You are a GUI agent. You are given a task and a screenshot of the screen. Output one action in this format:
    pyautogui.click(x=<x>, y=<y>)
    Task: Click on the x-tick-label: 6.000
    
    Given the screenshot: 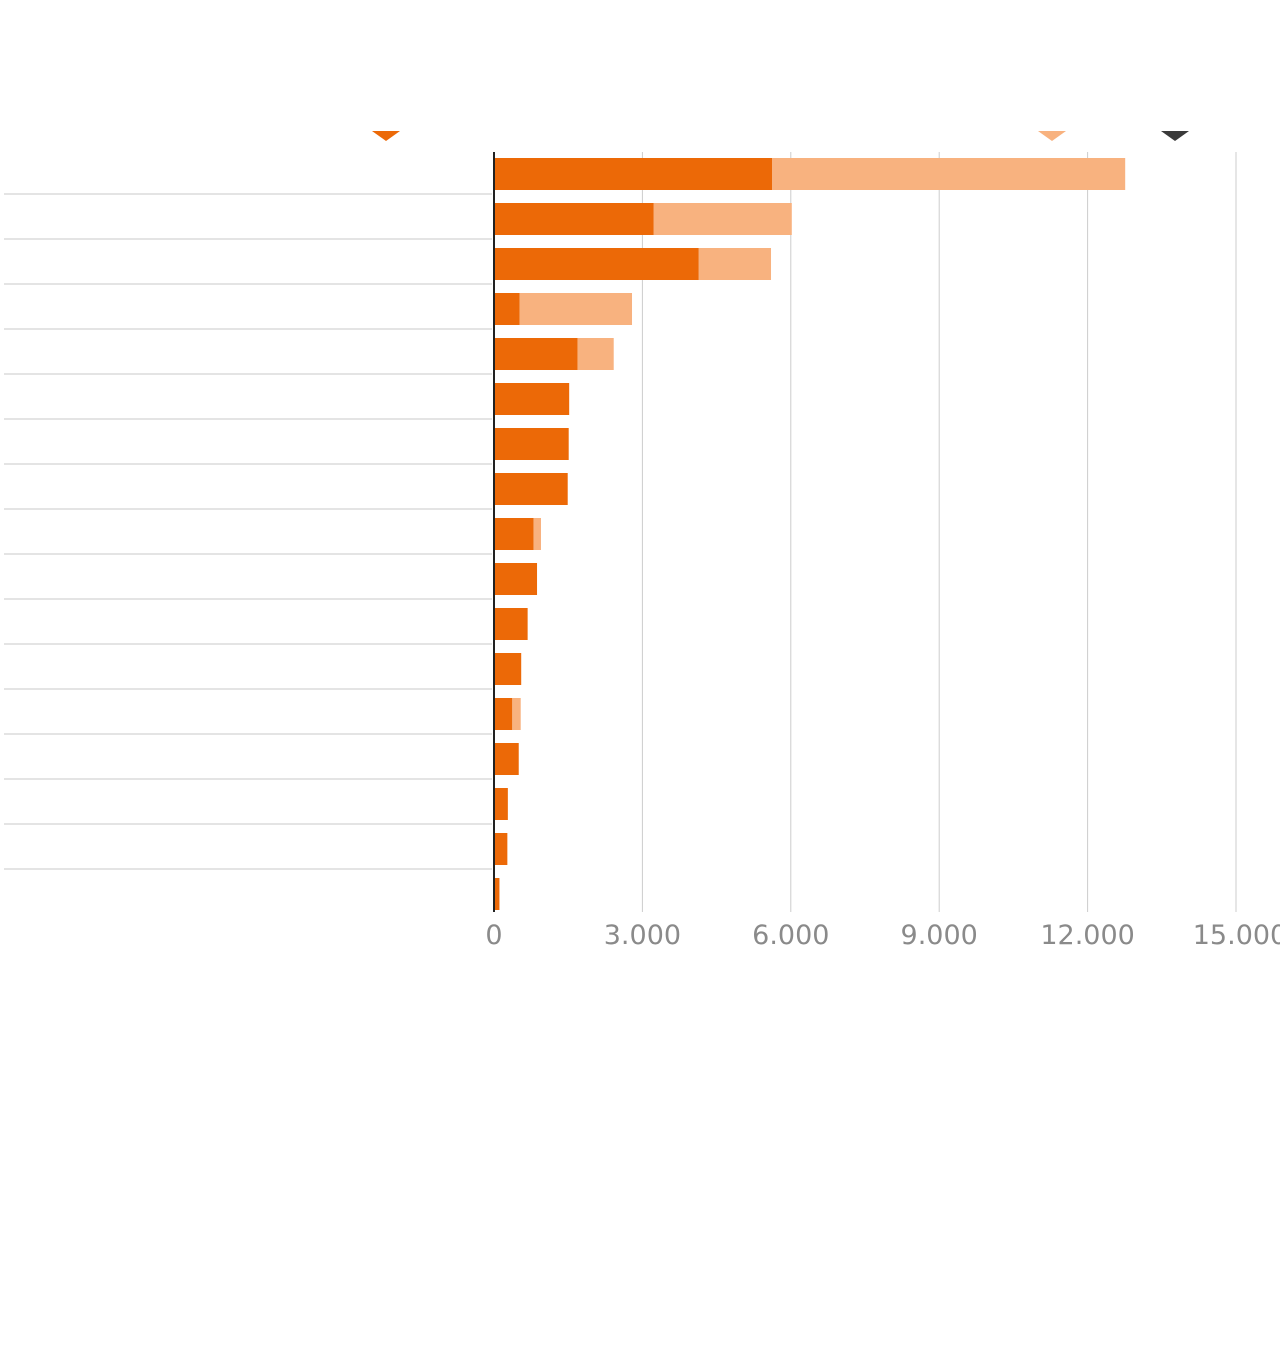 What is the action you would take?
    pyautogui.click(x=790, y=935)
    